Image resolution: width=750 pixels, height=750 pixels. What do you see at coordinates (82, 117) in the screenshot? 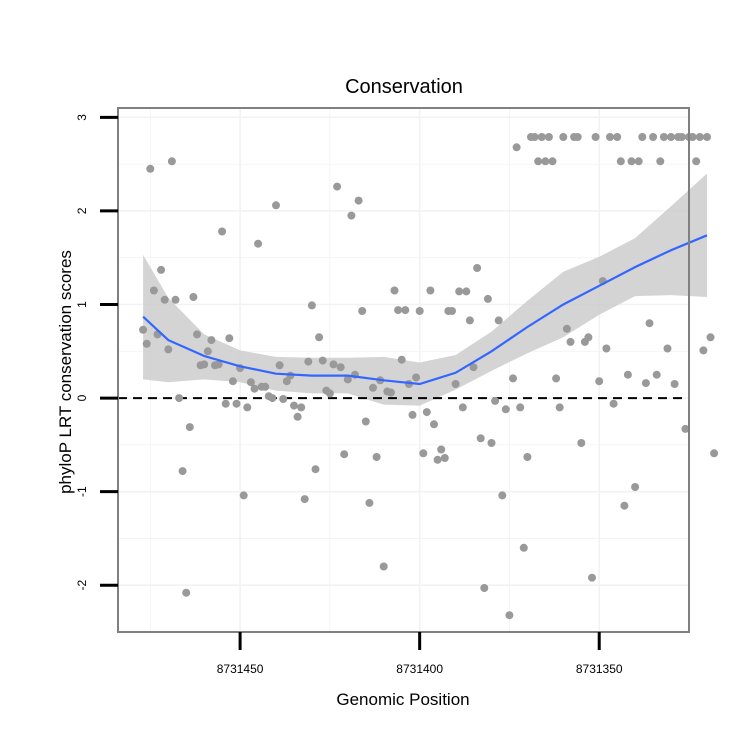
I see `y-tick-label: 3` at bounding box center [82, 117].